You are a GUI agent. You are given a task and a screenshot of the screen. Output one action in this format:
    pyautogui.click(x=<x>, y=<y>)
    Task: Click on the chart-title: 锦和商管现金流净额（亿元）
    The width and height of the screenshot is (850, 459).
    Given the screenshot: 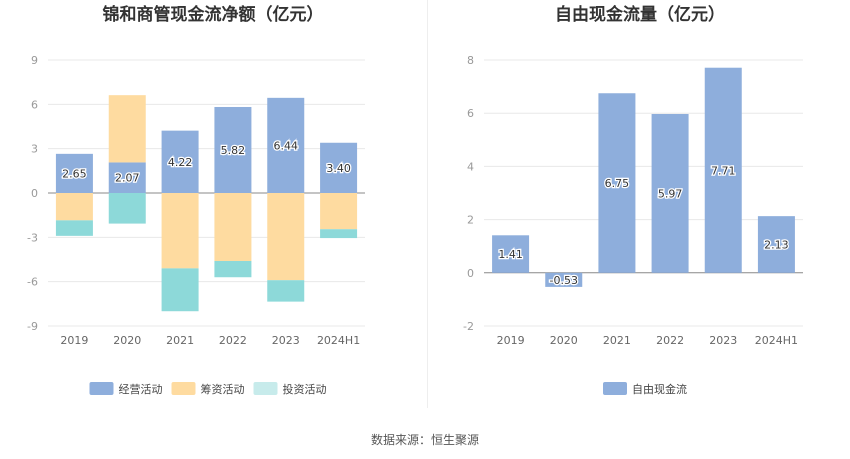 What is the action you would take?
    pyautogui.click(x=213, y=14)
    